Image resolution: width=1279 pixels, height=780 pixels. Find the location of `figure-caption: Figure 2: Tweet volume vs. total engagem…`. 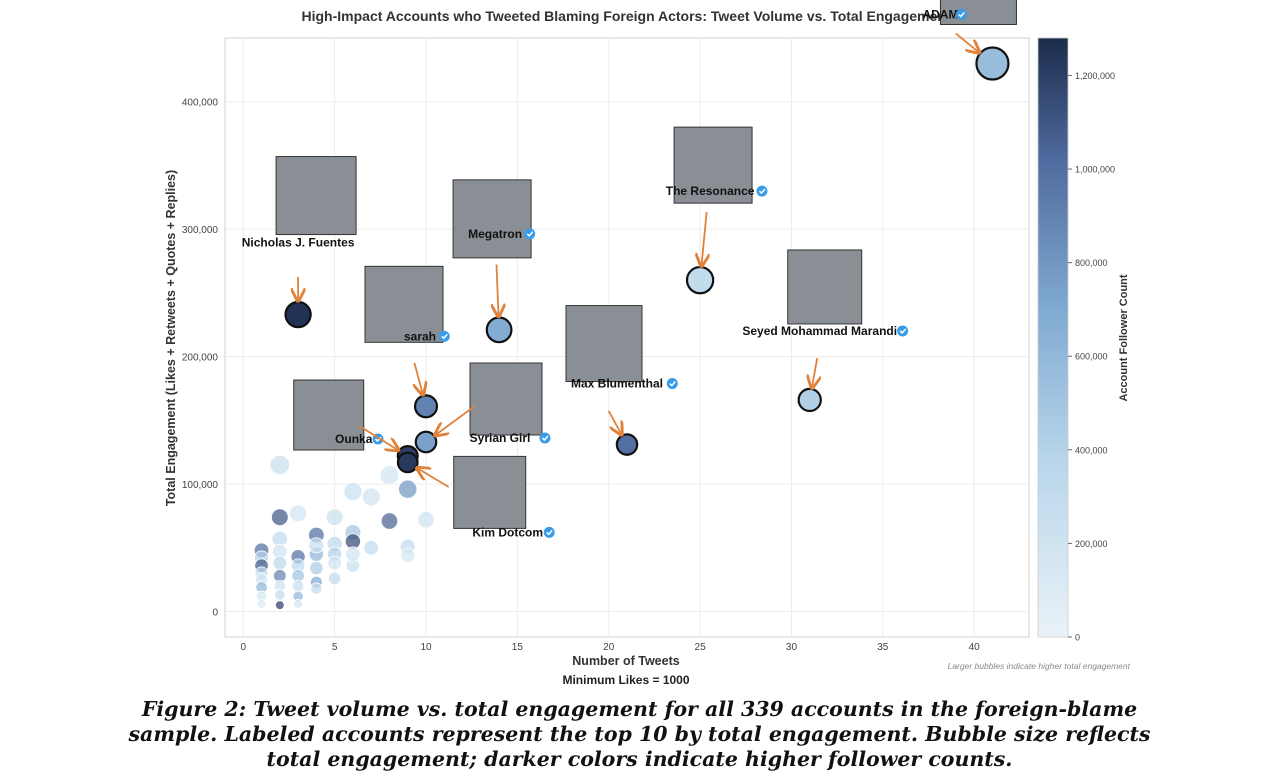

figure-caption: Figure 2: Tweet volume vs. total engagem… is located at coordinates (639, 734).